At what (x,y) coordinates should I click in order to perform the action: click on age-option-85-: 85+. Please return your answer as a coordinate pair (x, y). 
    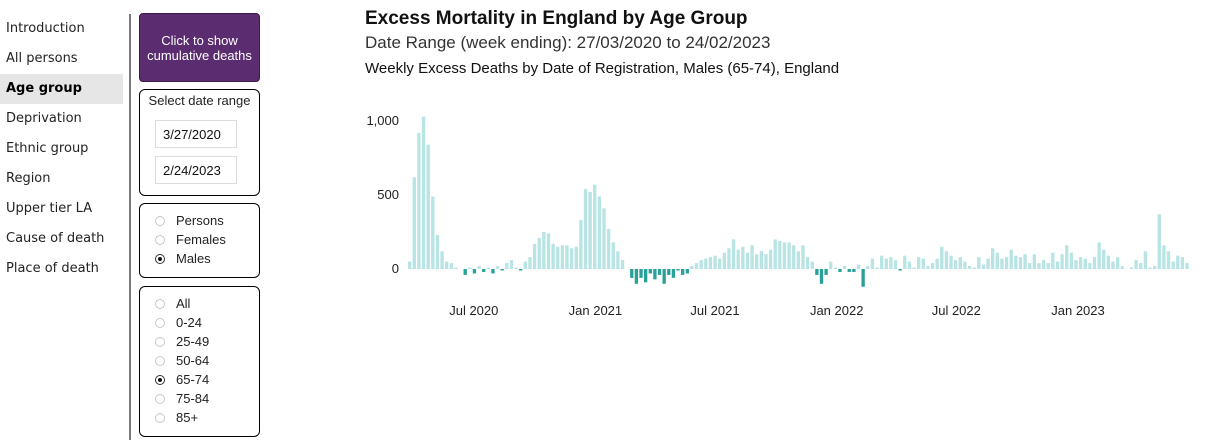
    Looking at the image, I should click on (176, 417).